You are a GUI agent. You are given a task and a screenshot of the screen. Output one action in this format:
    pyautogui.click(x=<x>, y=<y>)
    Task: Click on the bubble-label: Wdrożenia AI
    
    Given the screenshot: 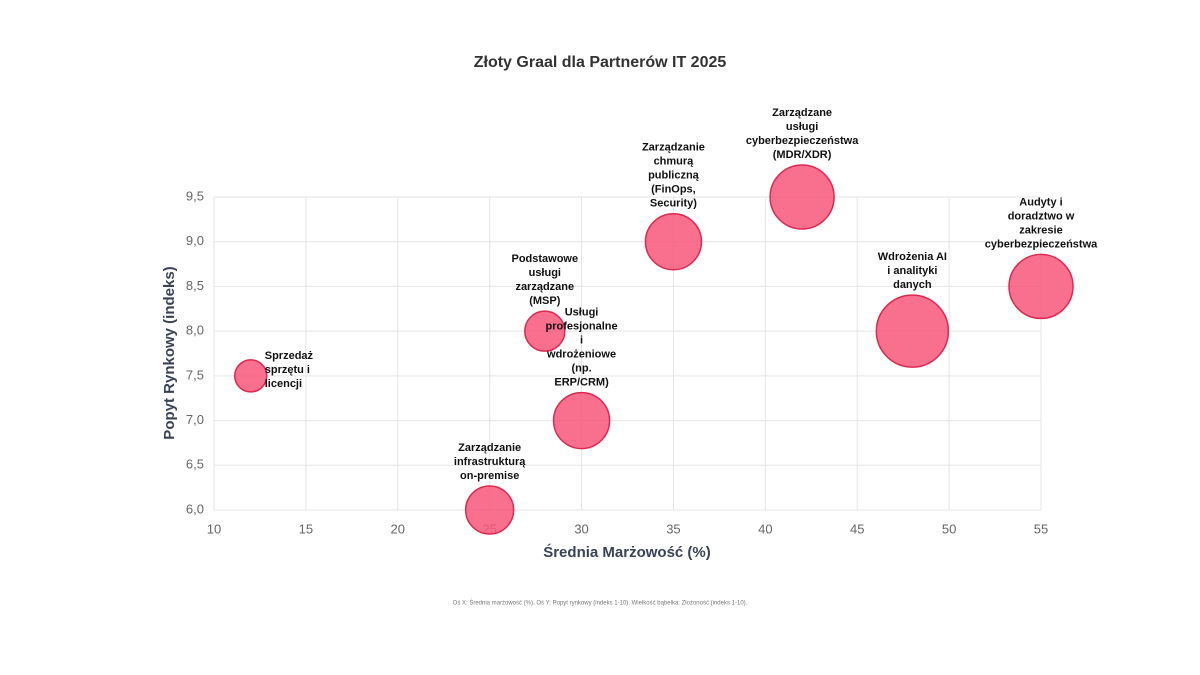 What is the action you would take?
    pyautogui.click(x=912, y=257)
    